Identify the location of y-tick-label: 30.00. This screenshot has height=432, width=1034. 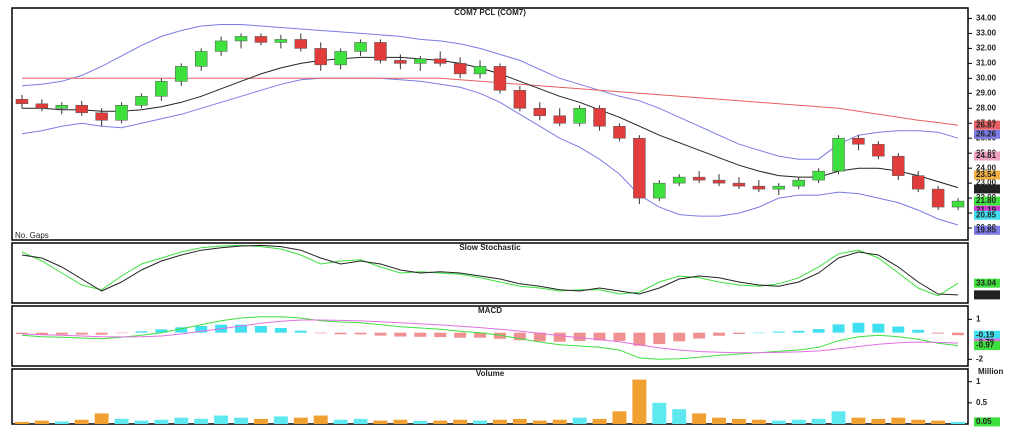
(986, 77).